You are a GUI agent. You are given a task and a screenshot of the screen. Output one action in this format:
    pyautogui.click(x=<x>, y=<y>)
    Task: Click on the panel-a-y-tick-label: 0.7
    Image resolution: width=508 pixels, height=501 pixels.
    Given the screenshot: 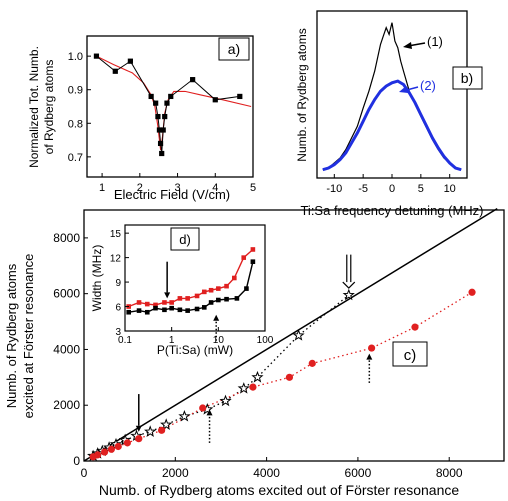 What is the action you would take?
    pyautogui.click(x=75, y=158)
    